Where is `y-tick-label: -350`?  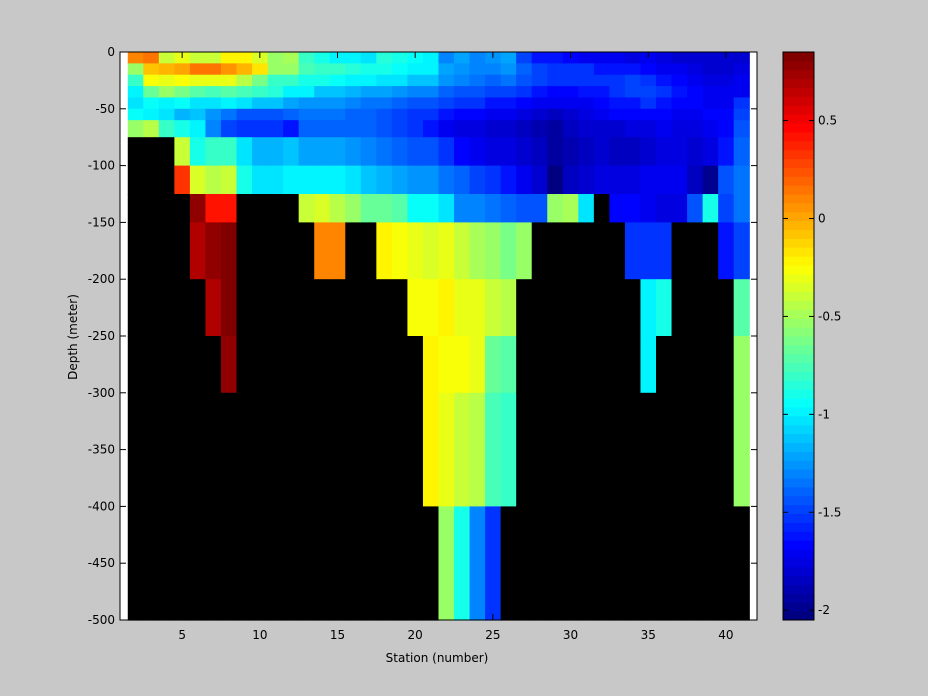
y-tick-label: -350 is located at coordinates (101, 450).